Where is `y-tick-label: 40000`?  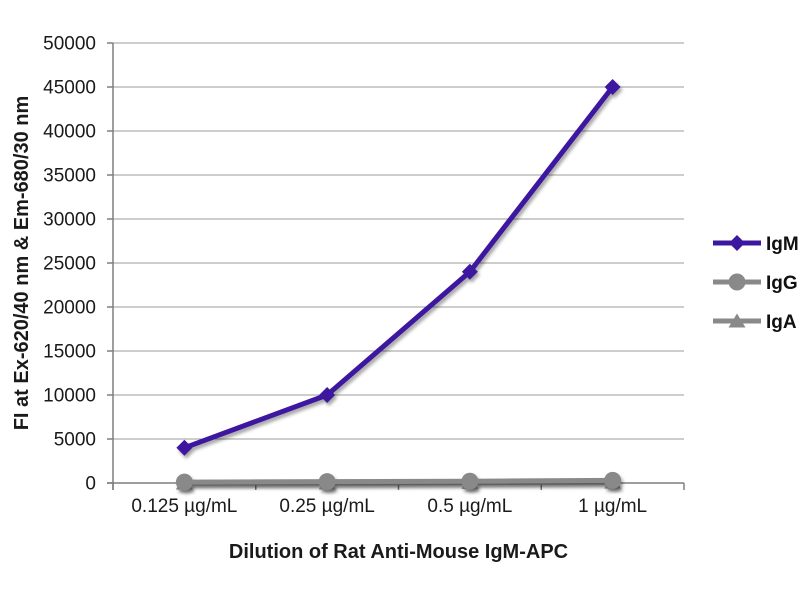
y-tick-label: 40000 is located at coordinates (69, 132).